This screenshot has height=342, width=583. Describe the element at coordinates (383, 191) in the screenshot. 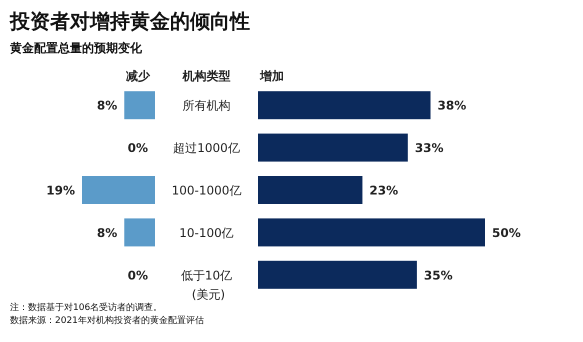

I see `data-label: 23%` at that location.